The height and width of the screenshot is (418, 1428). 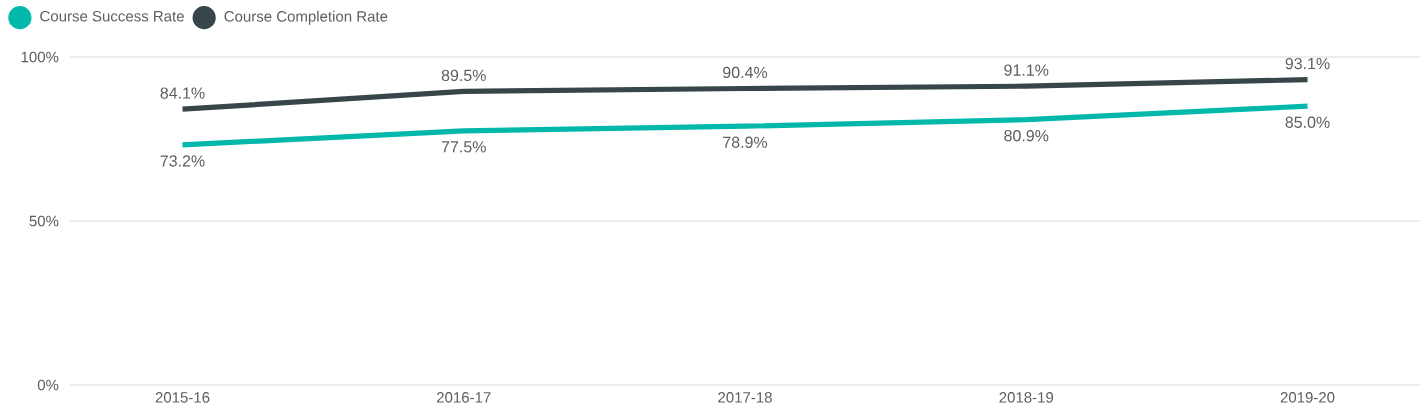 What do you see at coordinates (1307, 122) in the screenshot?
I see `data-label: 85.0%` at bounding box center [1307, 122].